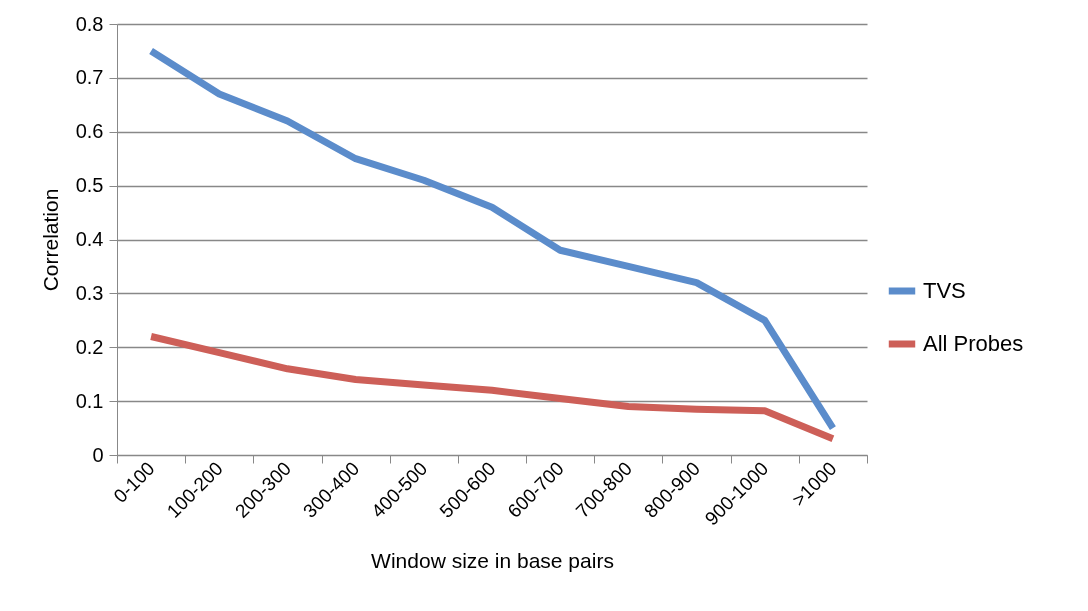 The width and height of the screenshot is (1088, 611). What do you see at coordinates (944, 290) in the screenshot?
I see `legend-label: TVS` at bounding box center [944, 290].